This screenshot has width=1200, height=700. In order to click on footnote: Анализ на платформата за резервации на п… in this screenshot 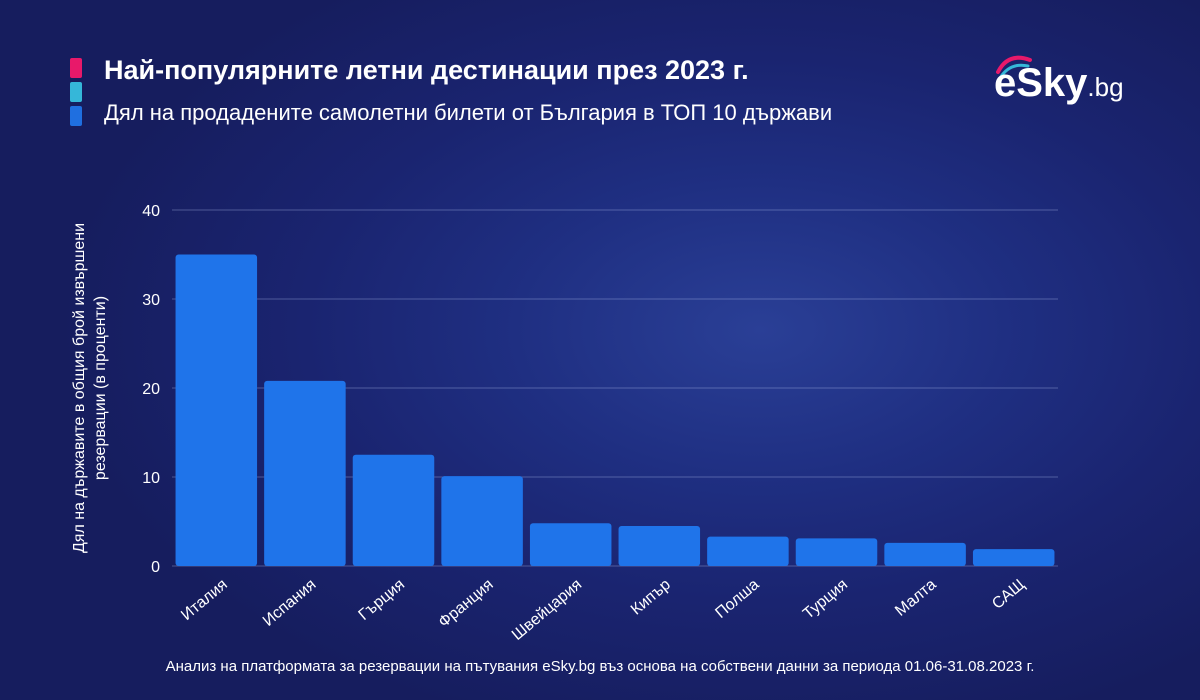, I will do `click(600, 666)`.